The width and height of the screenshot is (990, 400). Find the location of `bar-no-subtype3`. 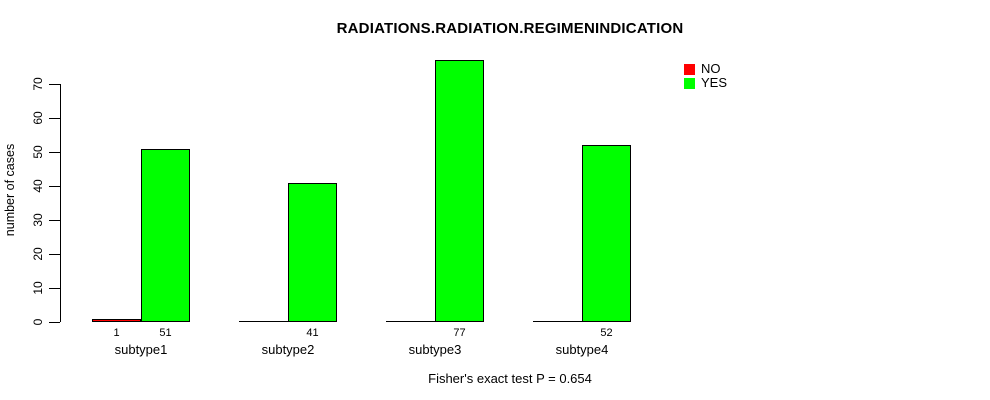

bar-no-subtype3 is located at coordinates (410, 321).